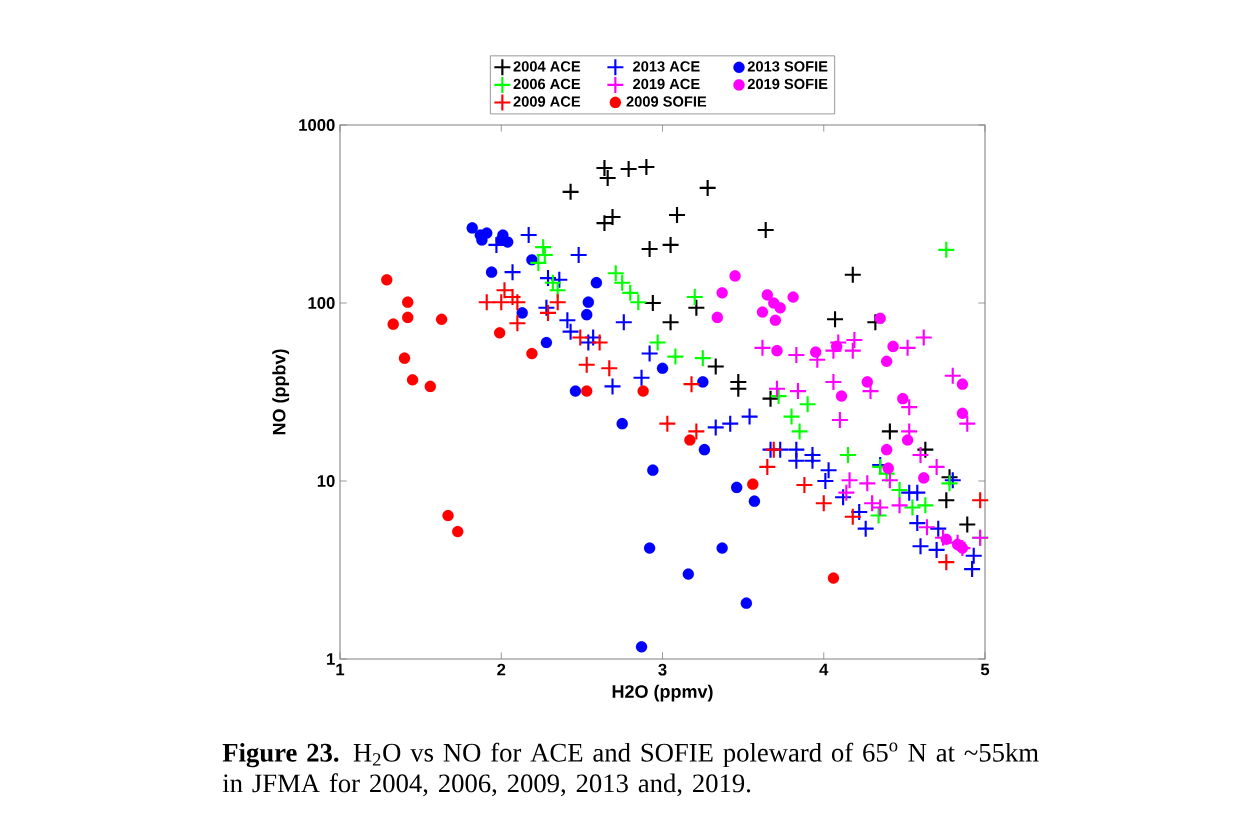  What do you see at coordinates (321, 303) in the screenshot?
I see `y-tick-label: 100` at bounding box center [321, 303].